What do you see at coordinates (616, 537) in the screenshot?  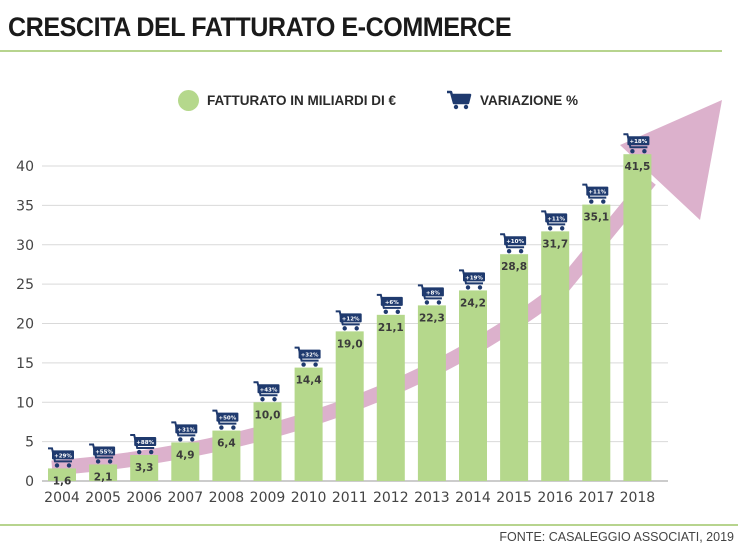 I see `source-note: FONTE: CASALEGGIO ASSOCIATI, 2019` at bounding box center [616, 537].